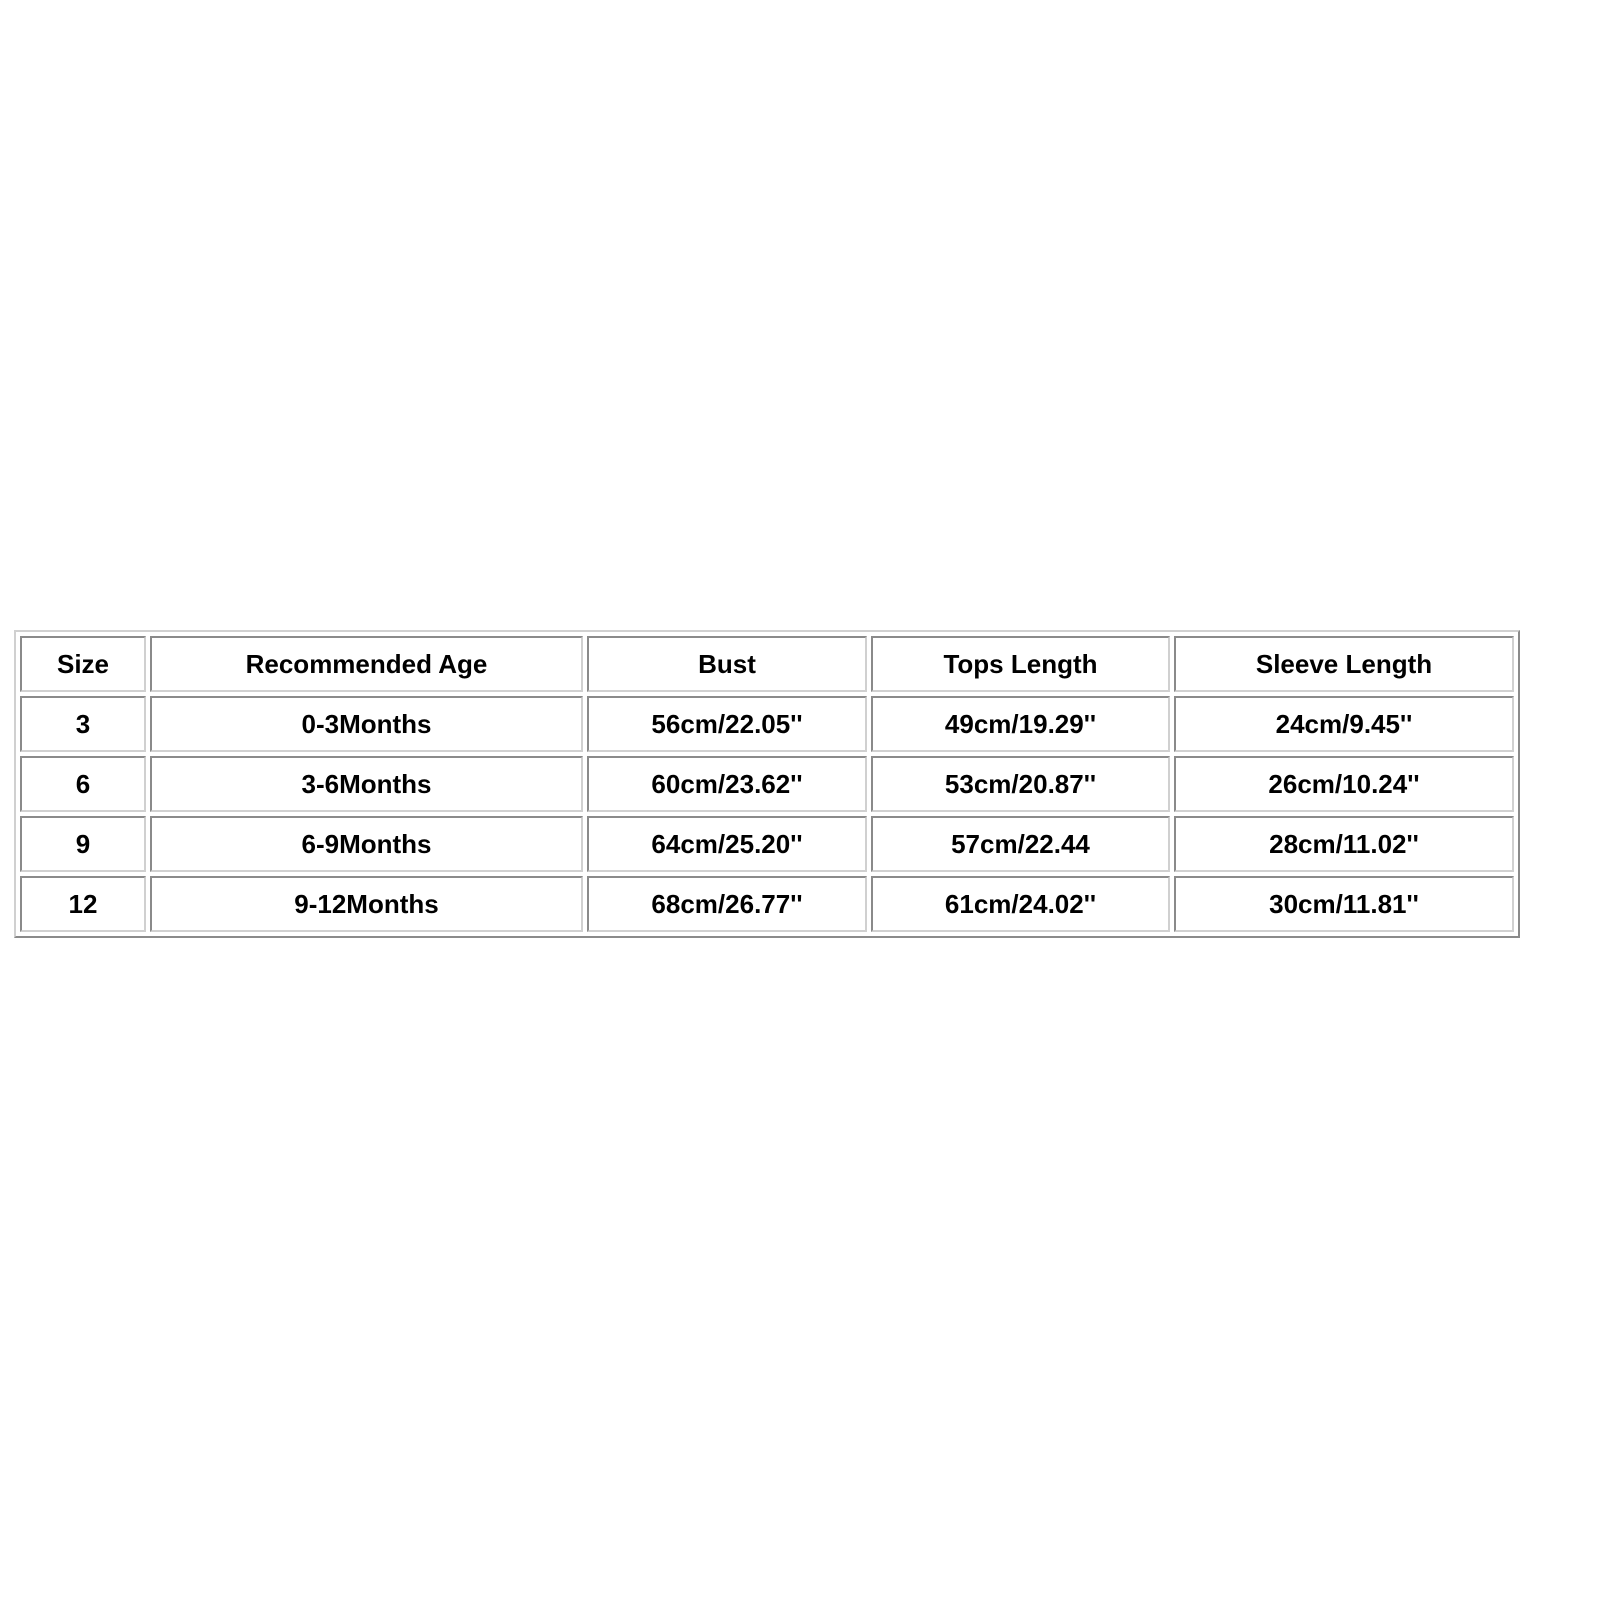 The width and height of the screenshot is (1600, 1600). Describe the element at coordinates (1020, 724) in the screenshot. I see `table-cell: 49cm/19.29''` at that location.